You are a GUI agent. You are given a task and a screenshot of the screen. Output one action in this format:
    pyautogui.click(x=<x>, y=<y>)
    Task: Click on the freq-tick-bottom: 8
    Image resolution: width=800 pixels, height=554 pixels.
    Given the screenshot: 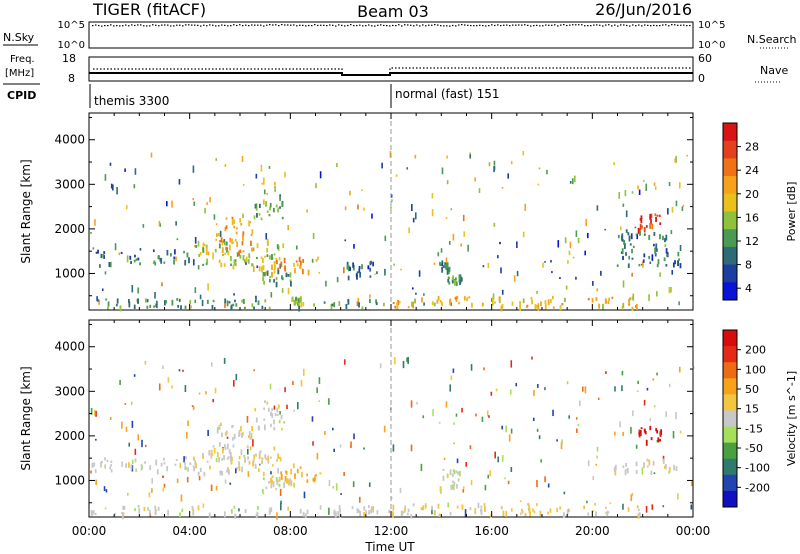 What is the action you would take?
    pyautogui.click(x=71, y=78)
    